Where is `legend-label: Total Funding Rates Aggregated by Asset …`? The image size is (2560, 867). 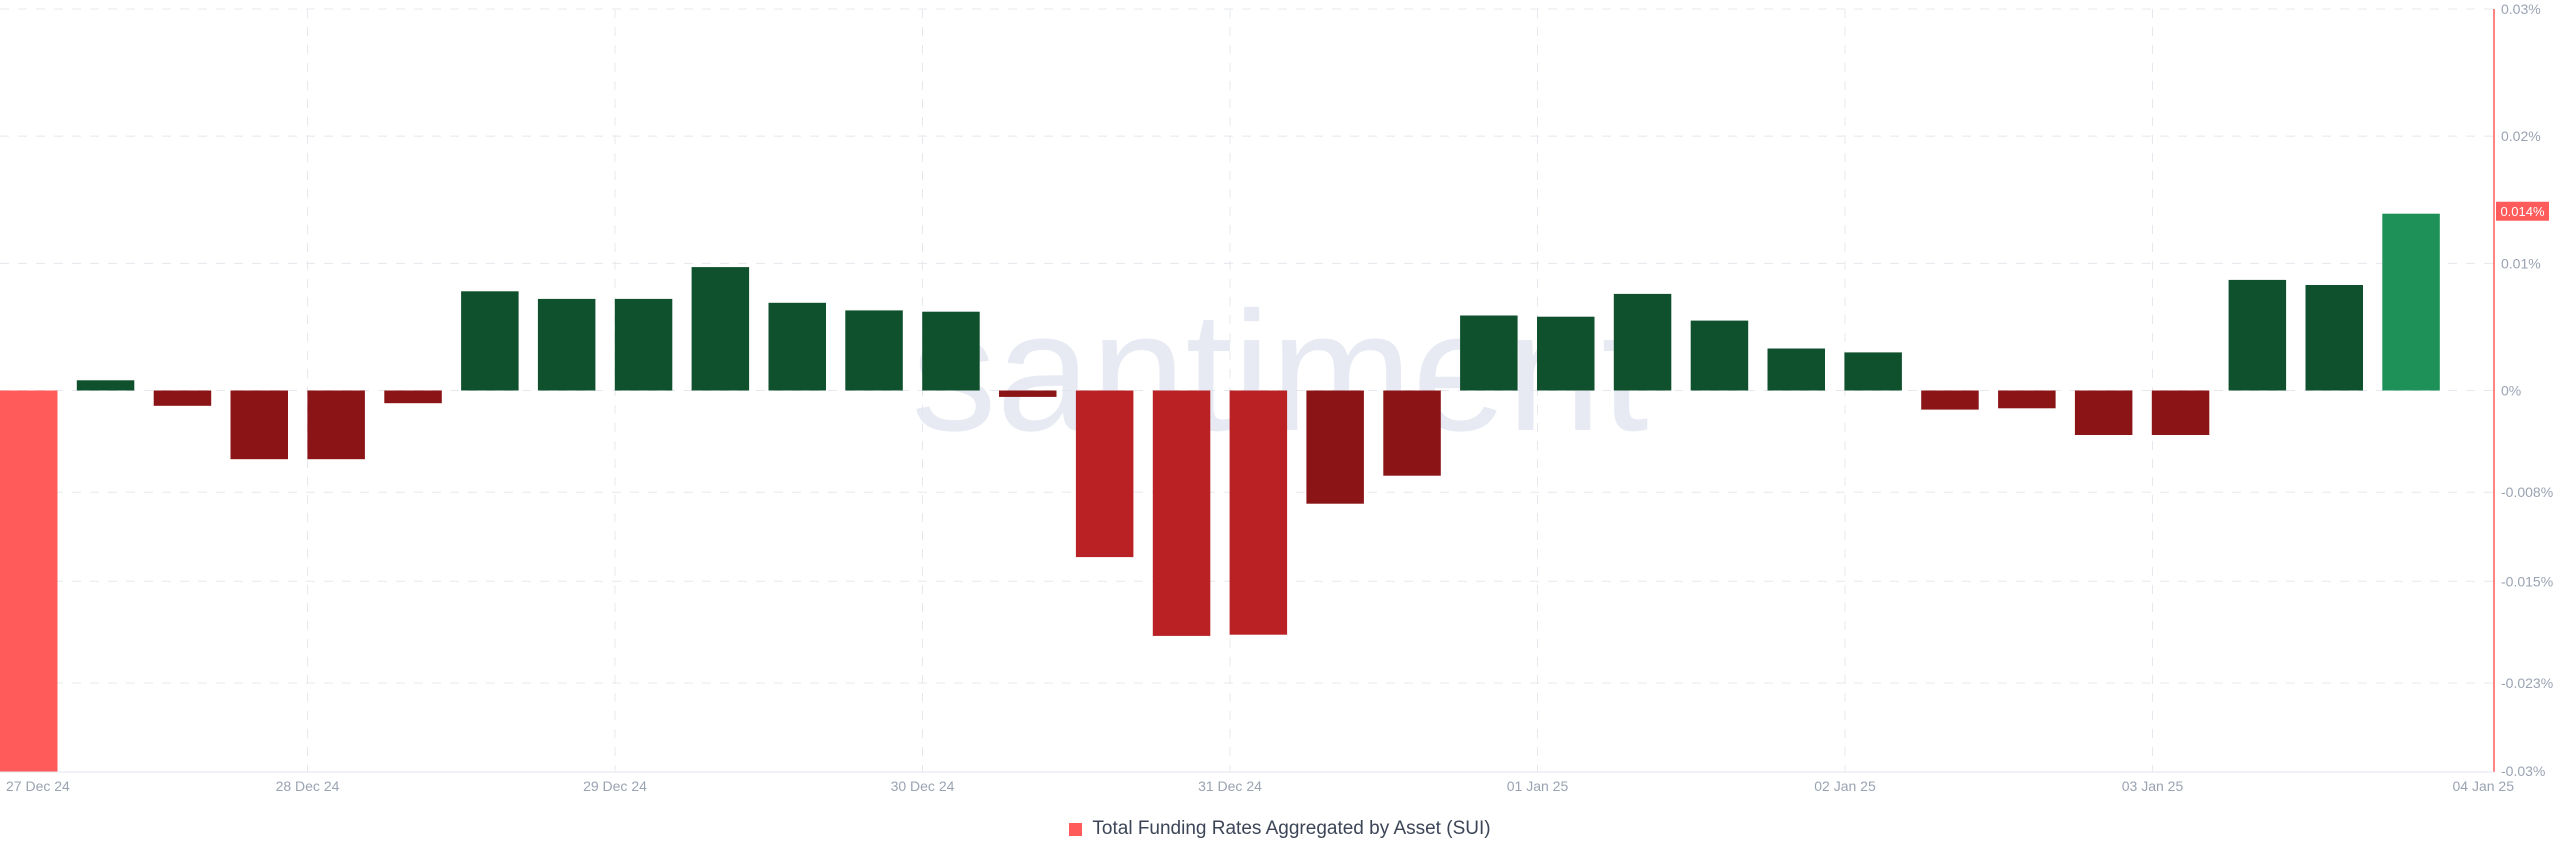 legend-label: Total Funding Rates Aggregated by Asset … is located at coordinates (1291, 828).